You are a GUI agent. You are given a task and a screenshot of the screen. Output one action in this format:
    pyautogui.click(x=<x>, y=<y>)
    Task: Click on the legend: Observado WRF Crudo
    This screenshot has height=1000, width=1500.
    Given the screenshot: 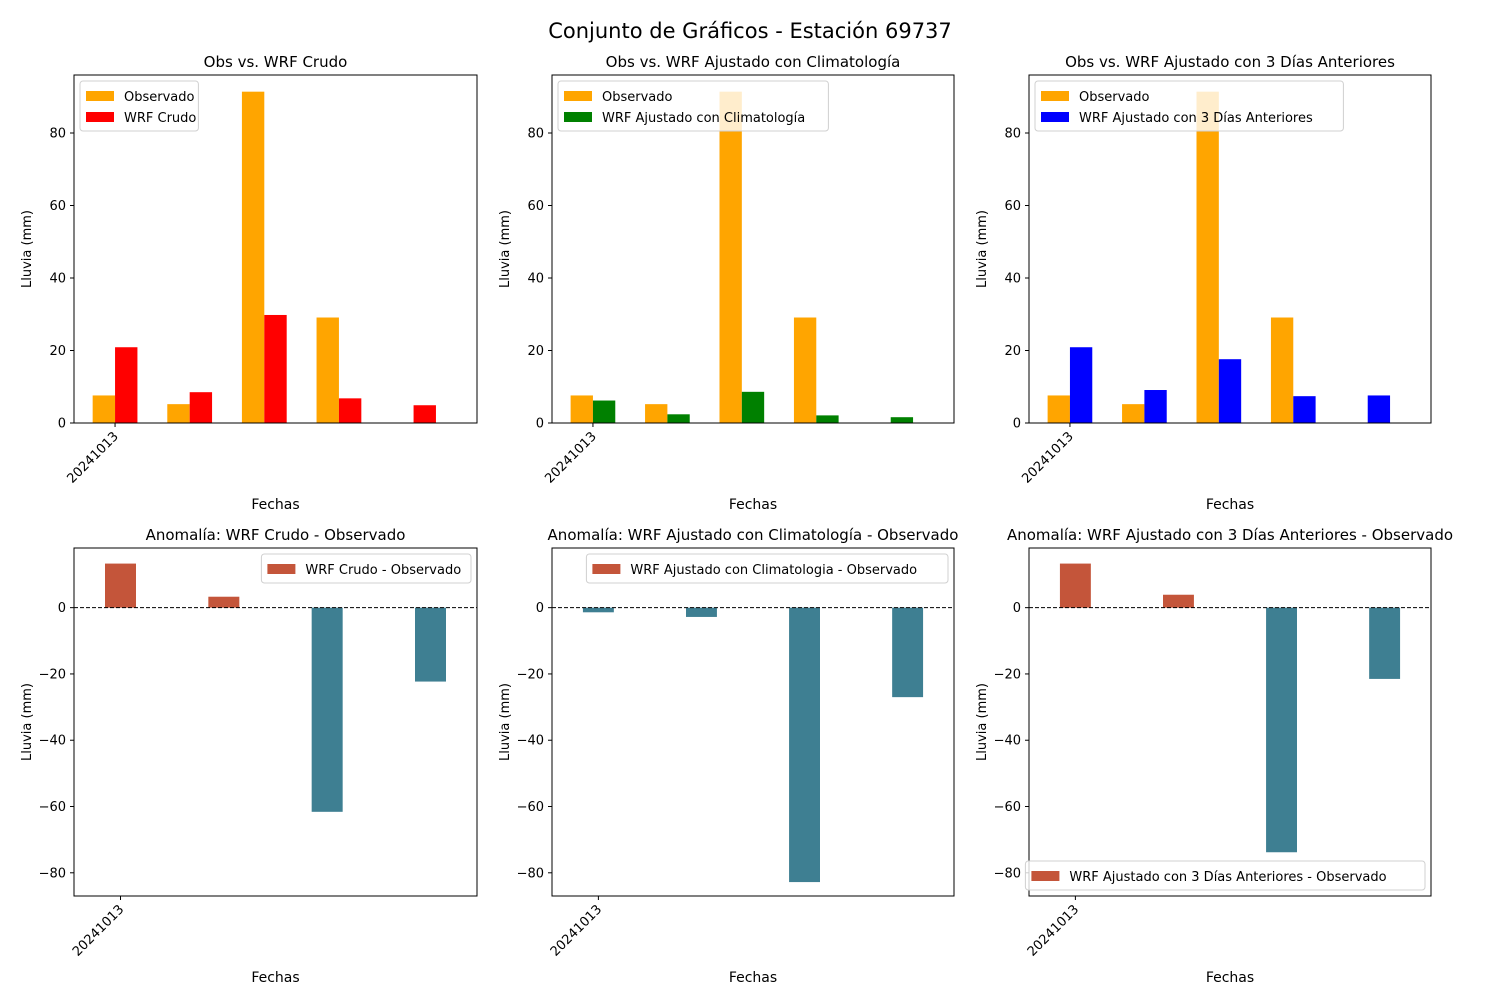 What is the action you would take?
    pyautogui.click(x=139, y=106)
    